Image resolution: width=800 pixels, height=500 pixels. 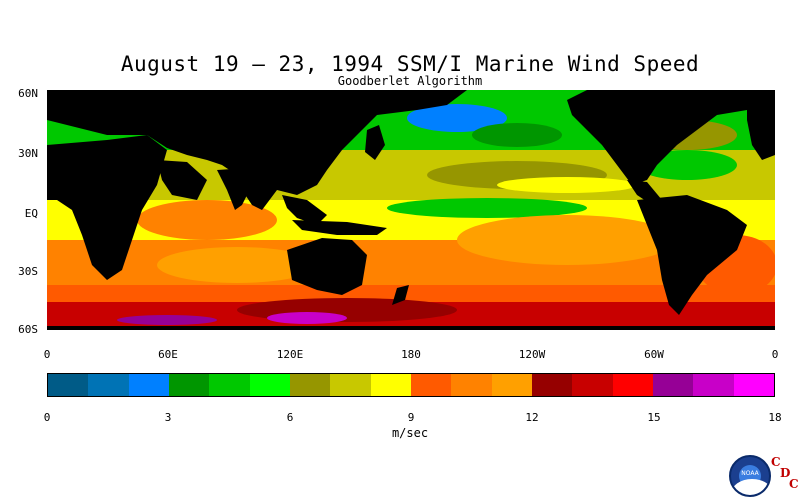 What do you see at coordinates (182, 180) in the screenshot?
I see `land-arabia` at bounding box center [182, 180].